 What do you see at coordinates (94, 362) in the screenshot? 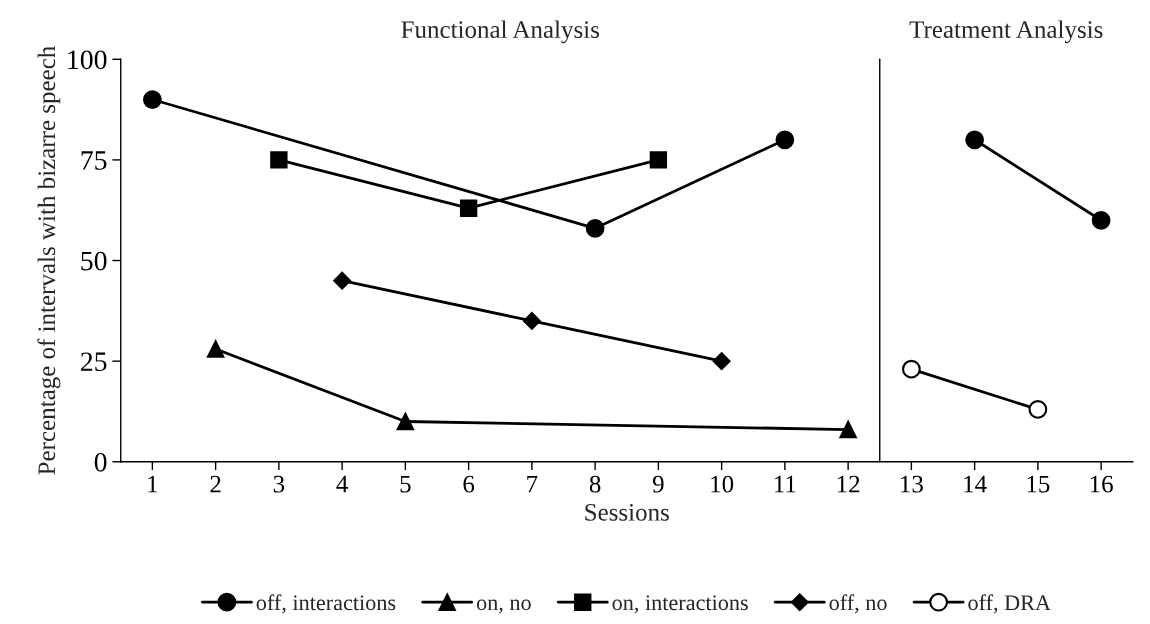
I see `y-tick-label: 25` at bounding box center [94, 362].